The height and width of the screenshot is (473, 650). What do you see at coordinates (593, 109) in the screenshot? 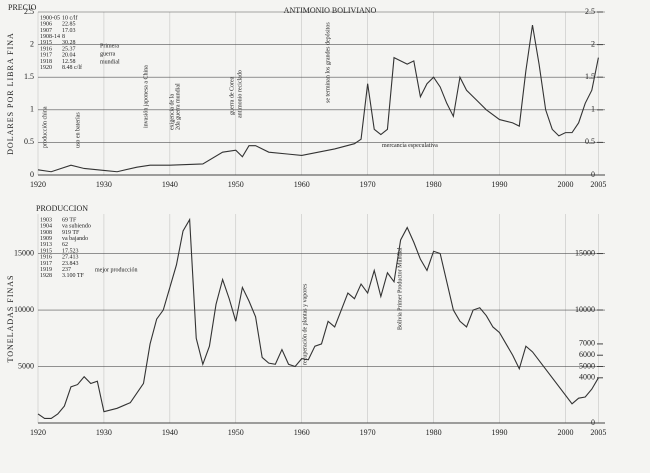
I see `y2-tick-label: 1` at bounding box center [593, 109].